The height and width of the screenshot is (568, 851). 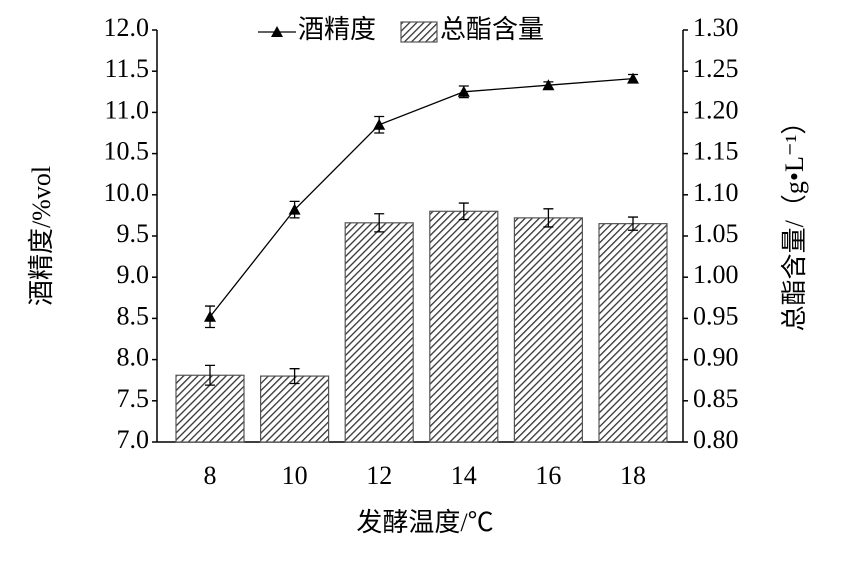 I want to click on x-tick-label: 8, so click(x=210, y=475).